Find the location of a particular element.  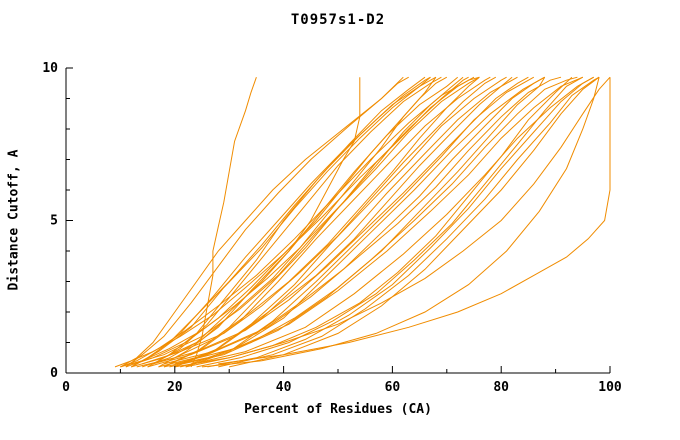

x-tick-label: 80 is located at coordinates (501, 387).